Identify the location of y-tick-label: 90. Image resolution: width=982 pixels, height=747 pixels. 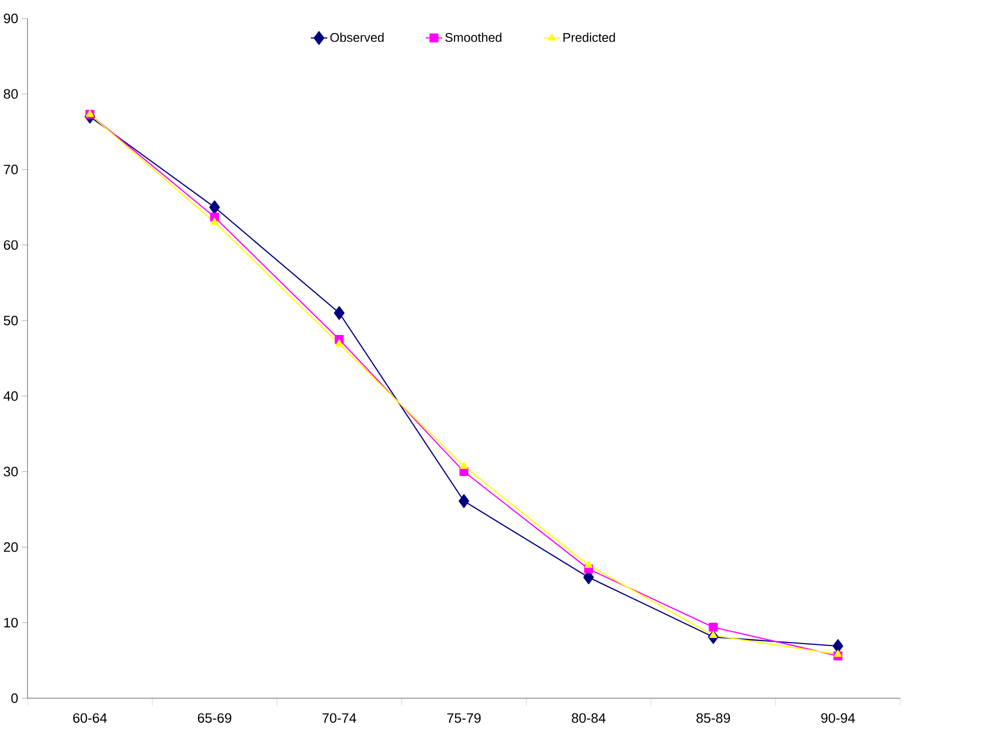
(11, 19).